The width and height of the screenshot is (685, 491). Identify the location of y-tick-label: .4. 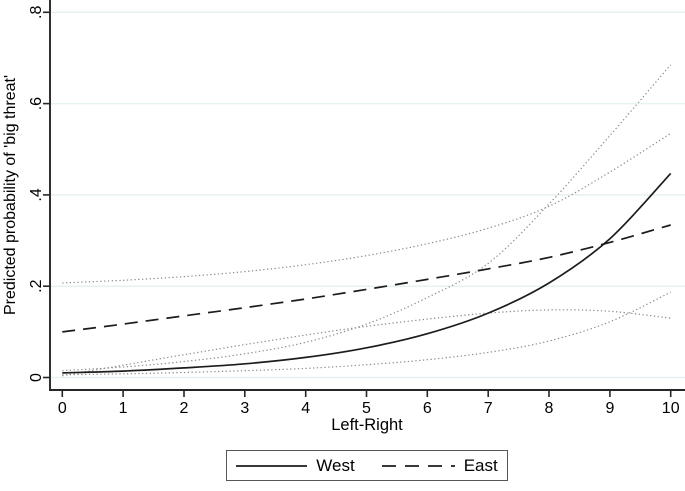
(36, 194).